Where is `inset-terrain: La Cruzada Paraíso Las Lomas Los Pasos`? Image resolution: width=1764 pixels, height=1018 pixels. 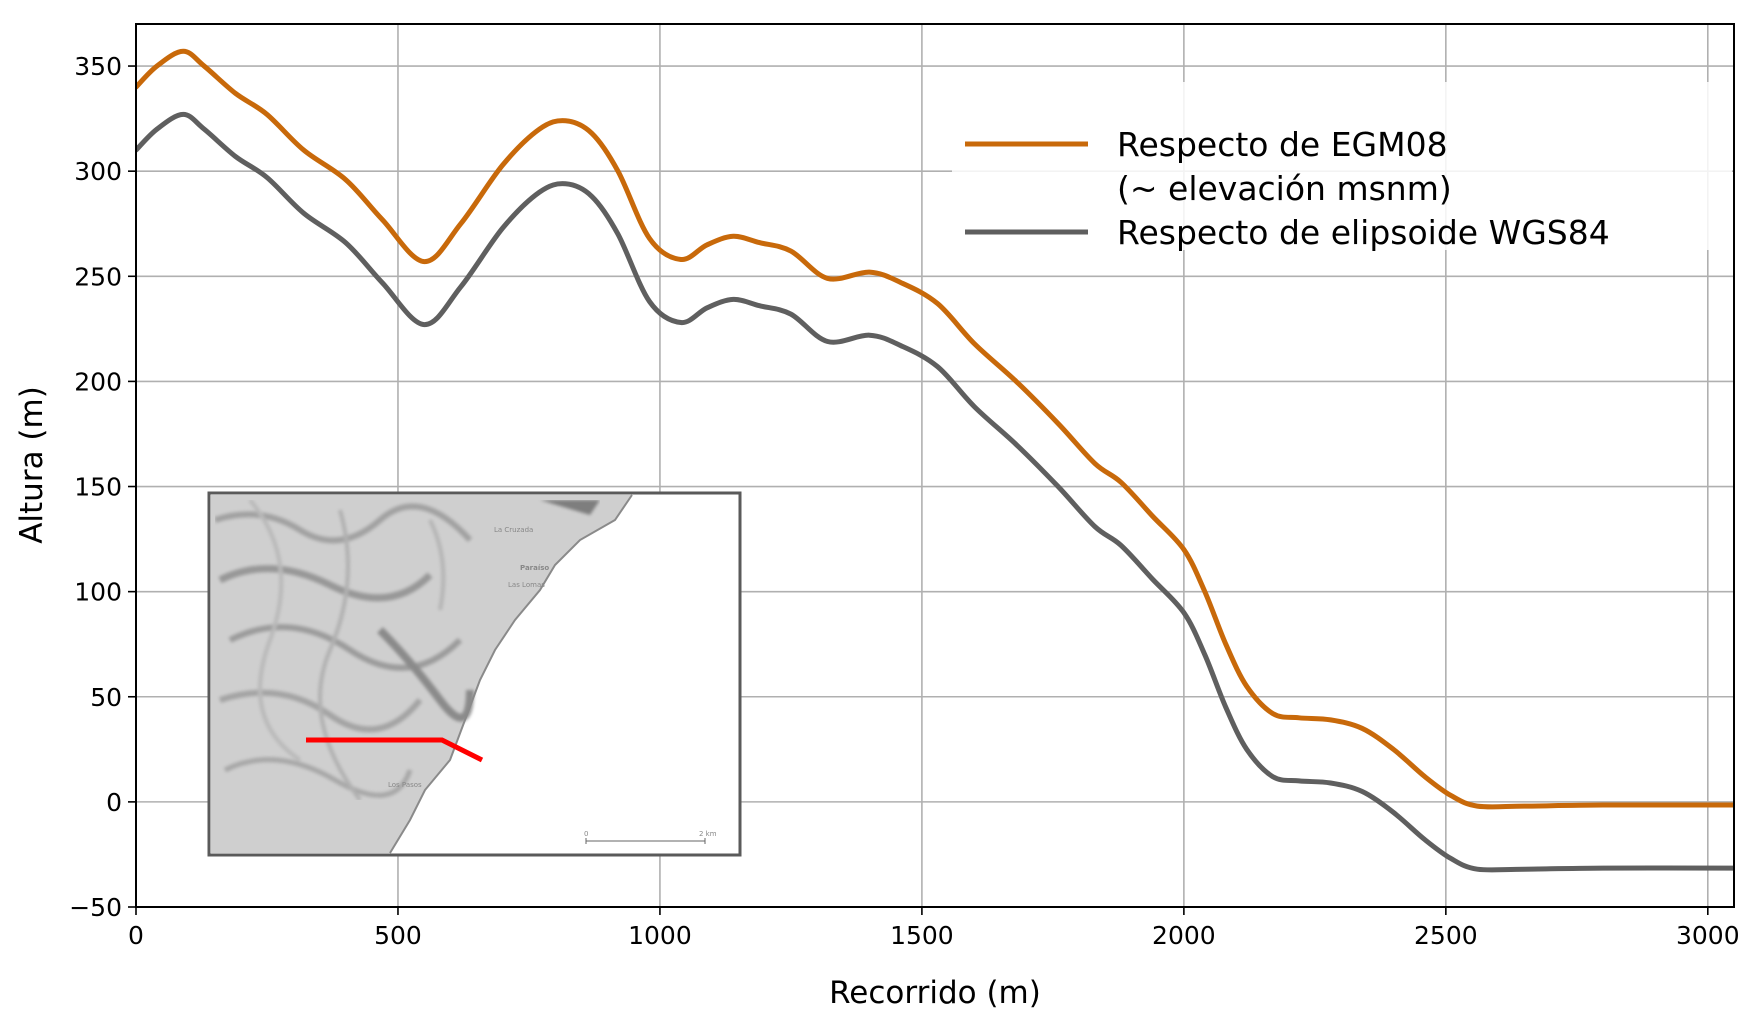 inset-terrain: La Cruzada Paraíso Las Lomas Los Pasos is located at coordinates (422, 674).